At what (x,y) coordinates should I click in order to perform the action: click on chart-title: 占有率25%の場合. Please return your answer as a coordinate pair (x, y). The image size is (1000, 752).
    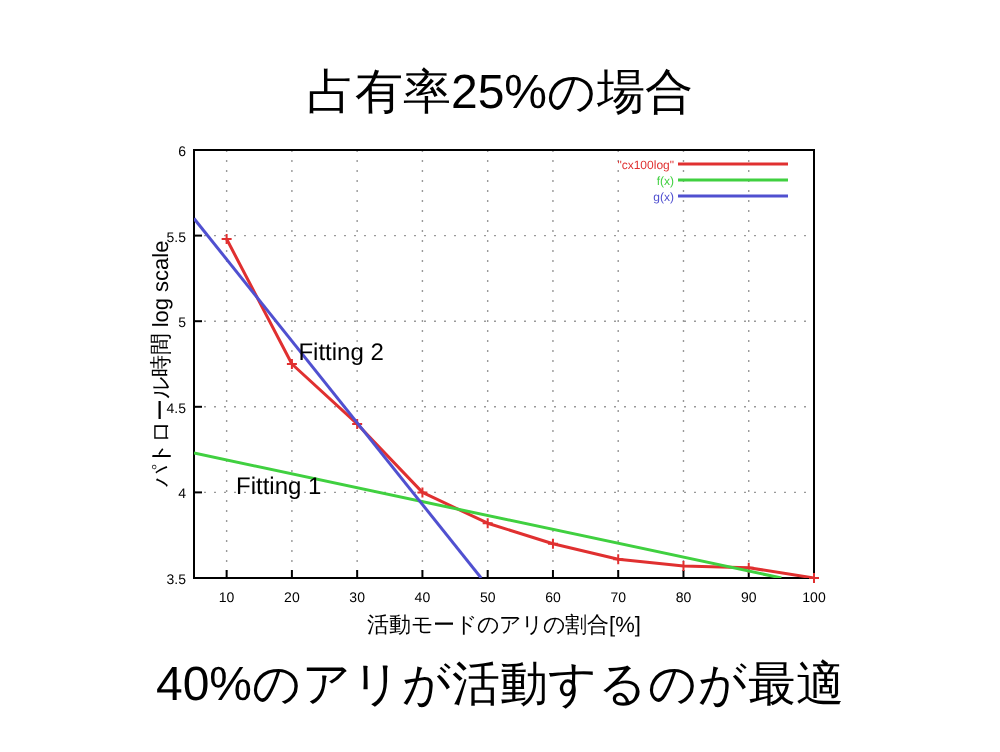
    Looking at the image, I should click on (500, 93).